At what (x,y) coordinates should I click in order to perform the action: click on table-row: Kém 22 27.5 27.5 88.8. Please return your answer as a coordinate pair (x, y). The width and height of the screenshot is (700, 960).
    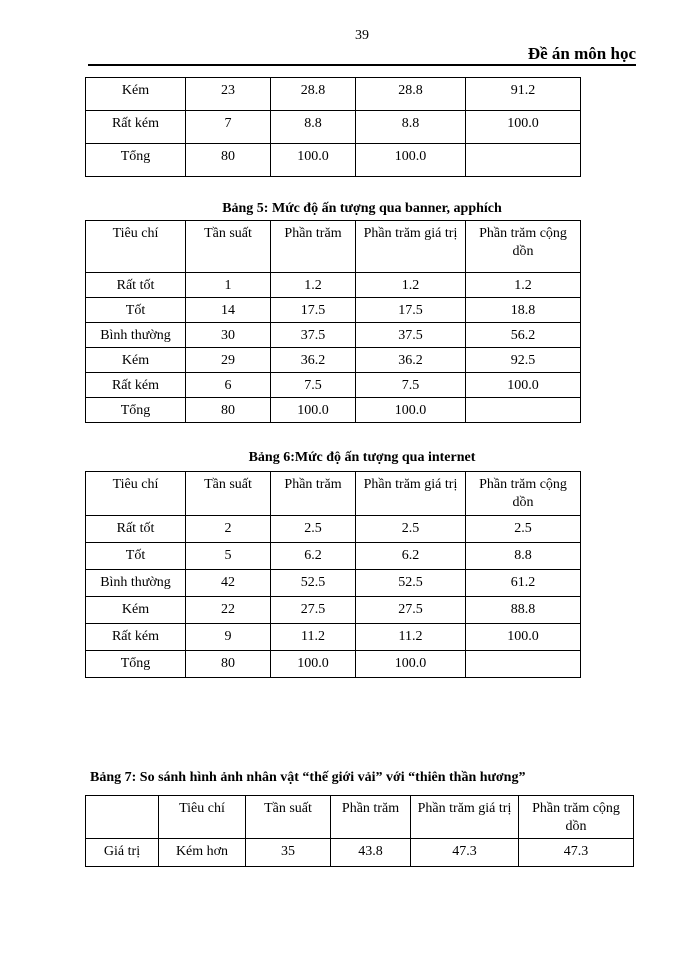
    Looking at the image, I should click on (333, 610).